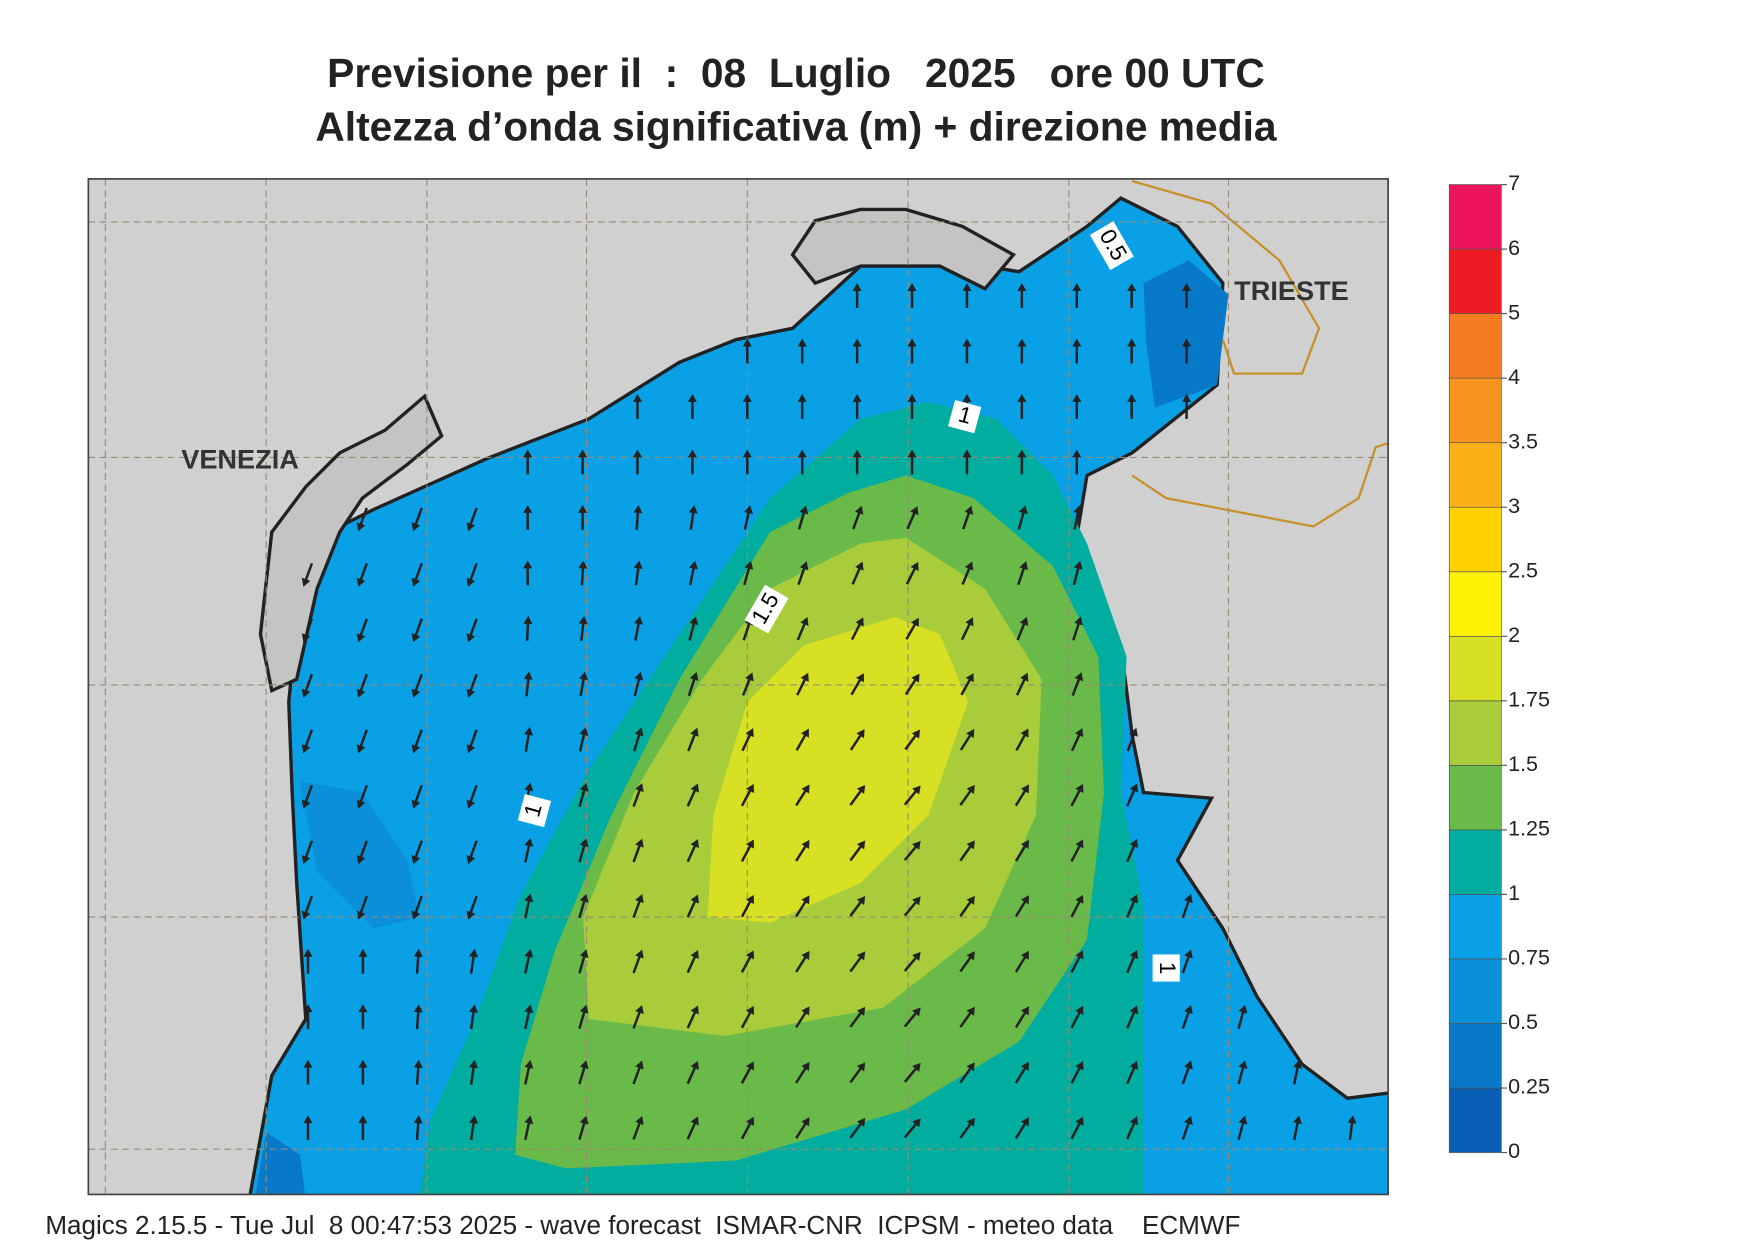 The image size is (1755, 1242). Describe the element at coordinates (280, 1163) in the screenshot. I see `low-wave-area` at that location.